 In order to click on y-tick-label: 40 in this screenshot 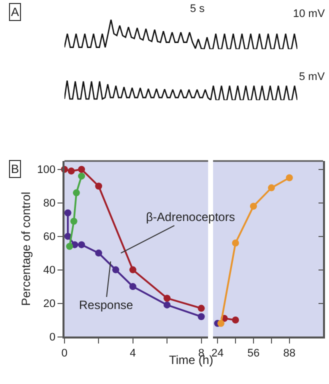, I will do `click(49, 270)`.